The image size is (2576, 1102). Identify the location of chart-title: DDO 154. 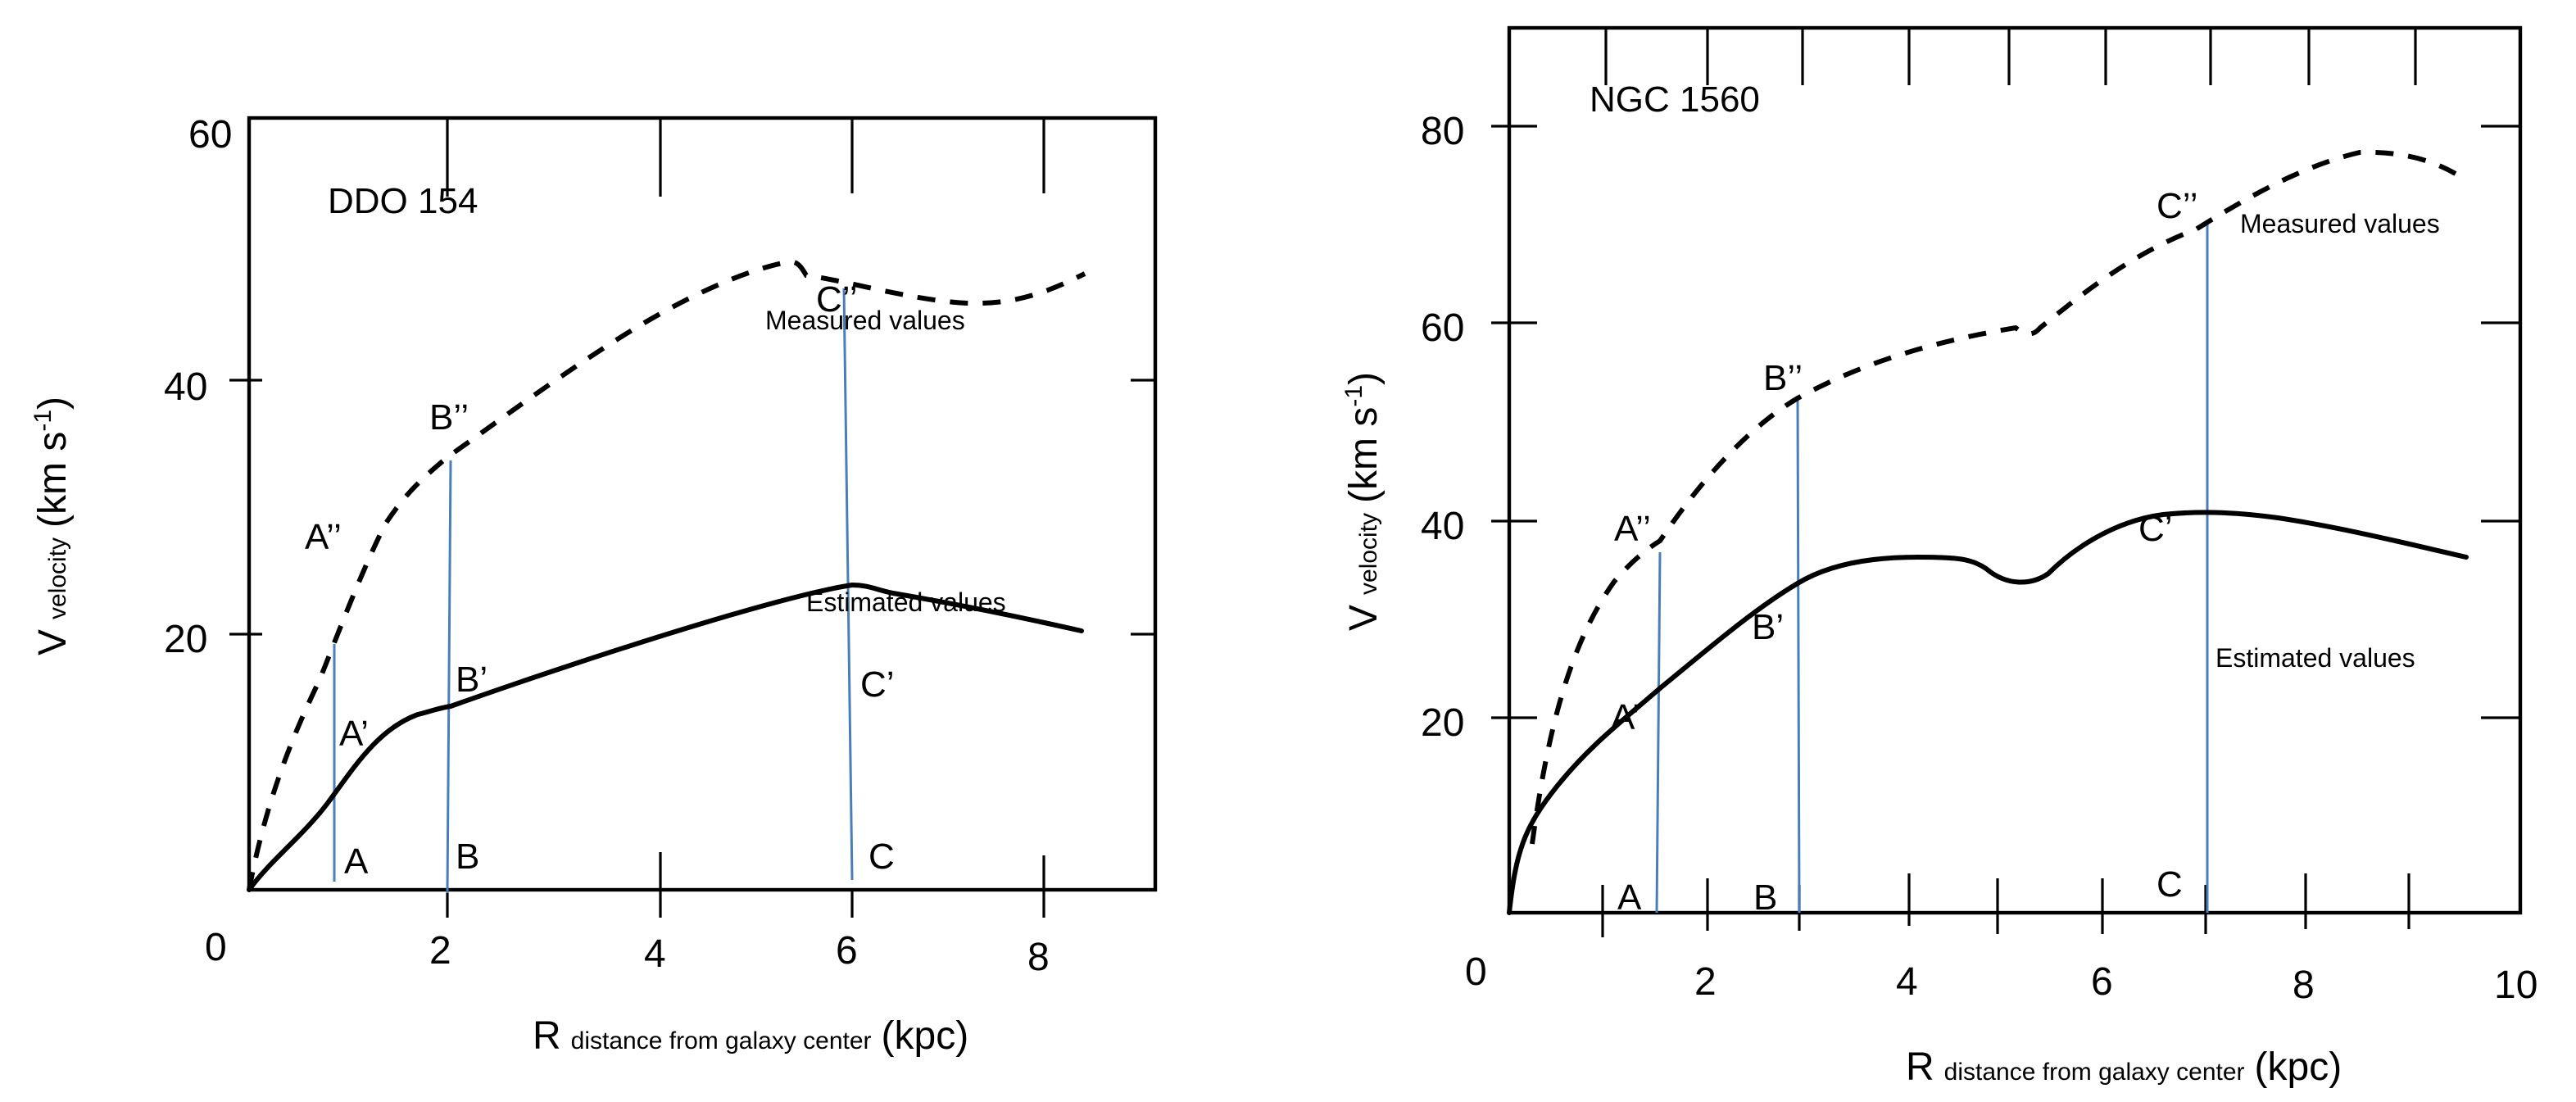
(403, 201).